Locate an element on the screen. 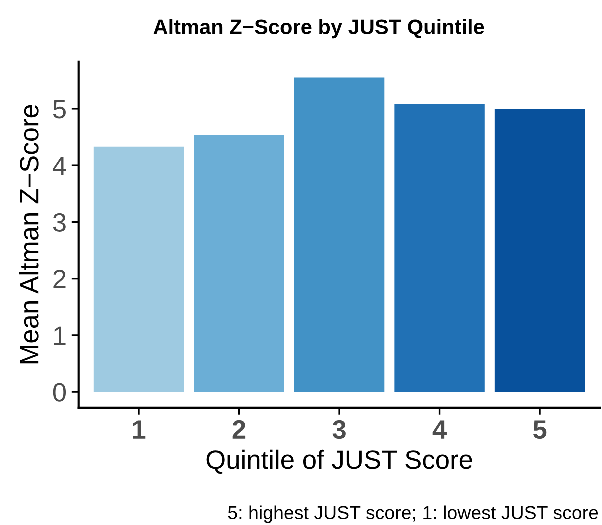  y-tick-label: 0 is located at coordinates (59, 392).